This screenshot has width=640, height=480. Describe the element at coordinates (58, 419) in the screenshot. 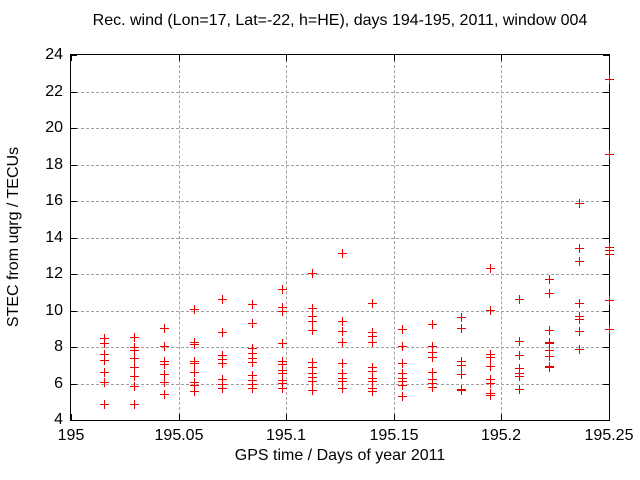

I see `y-tick-label: 4` at that location.